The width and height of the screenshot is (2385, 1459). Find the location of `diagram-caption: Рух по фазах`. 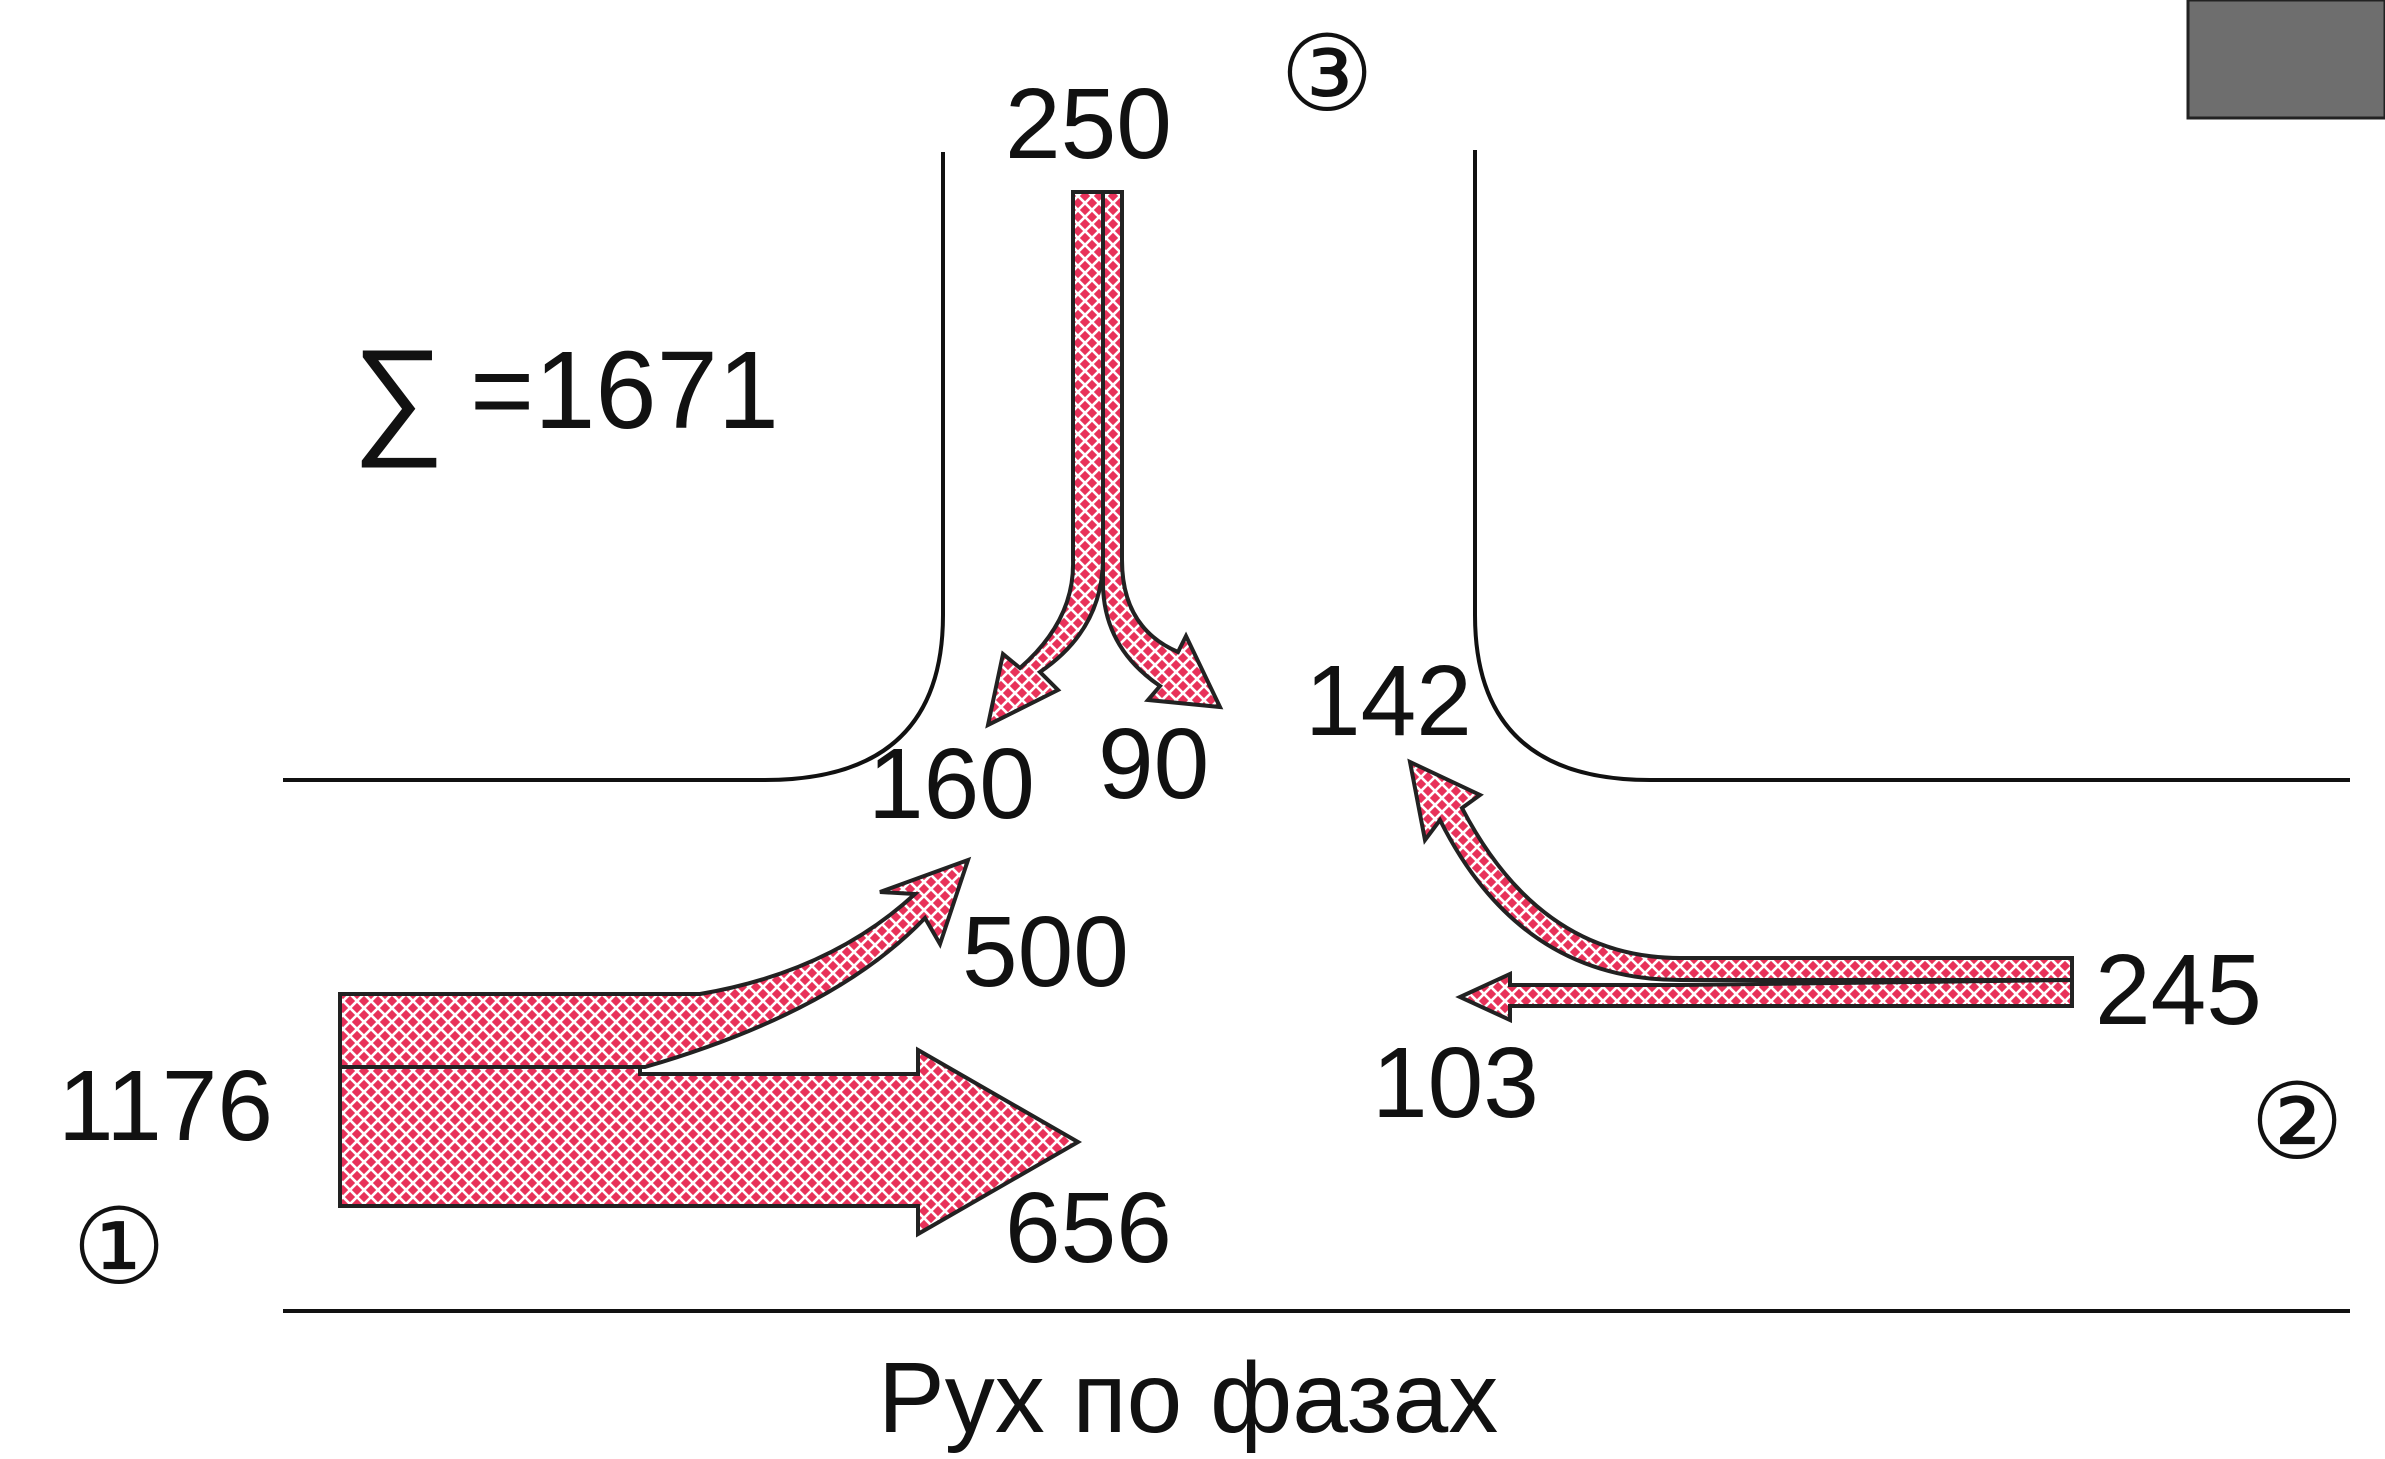

diagram-caption: Рух по фазах is located at coordinates (1188, 1398).